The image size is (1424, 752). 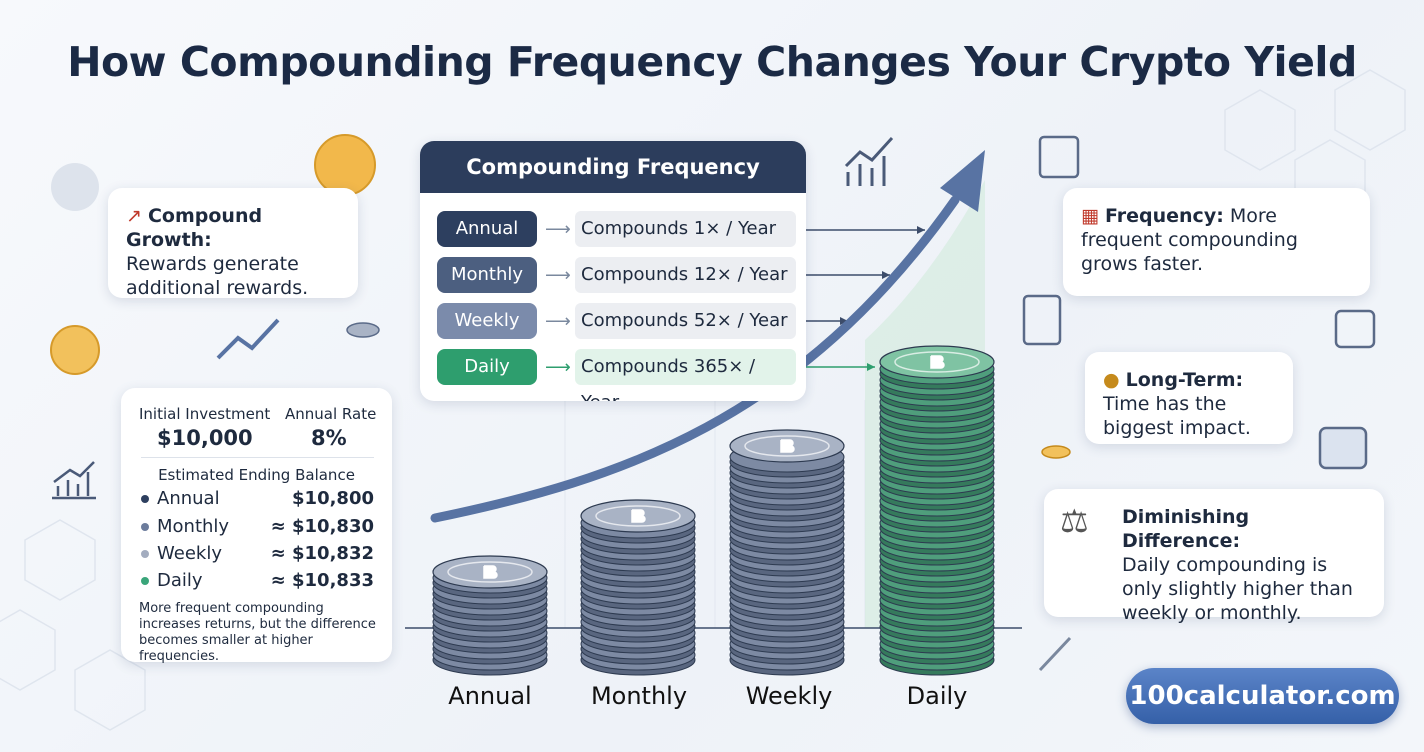 What do you see at coordinates (962, 181) in the screenshot?
I see `growth-arrow-head` at bounding box center [962, 181].